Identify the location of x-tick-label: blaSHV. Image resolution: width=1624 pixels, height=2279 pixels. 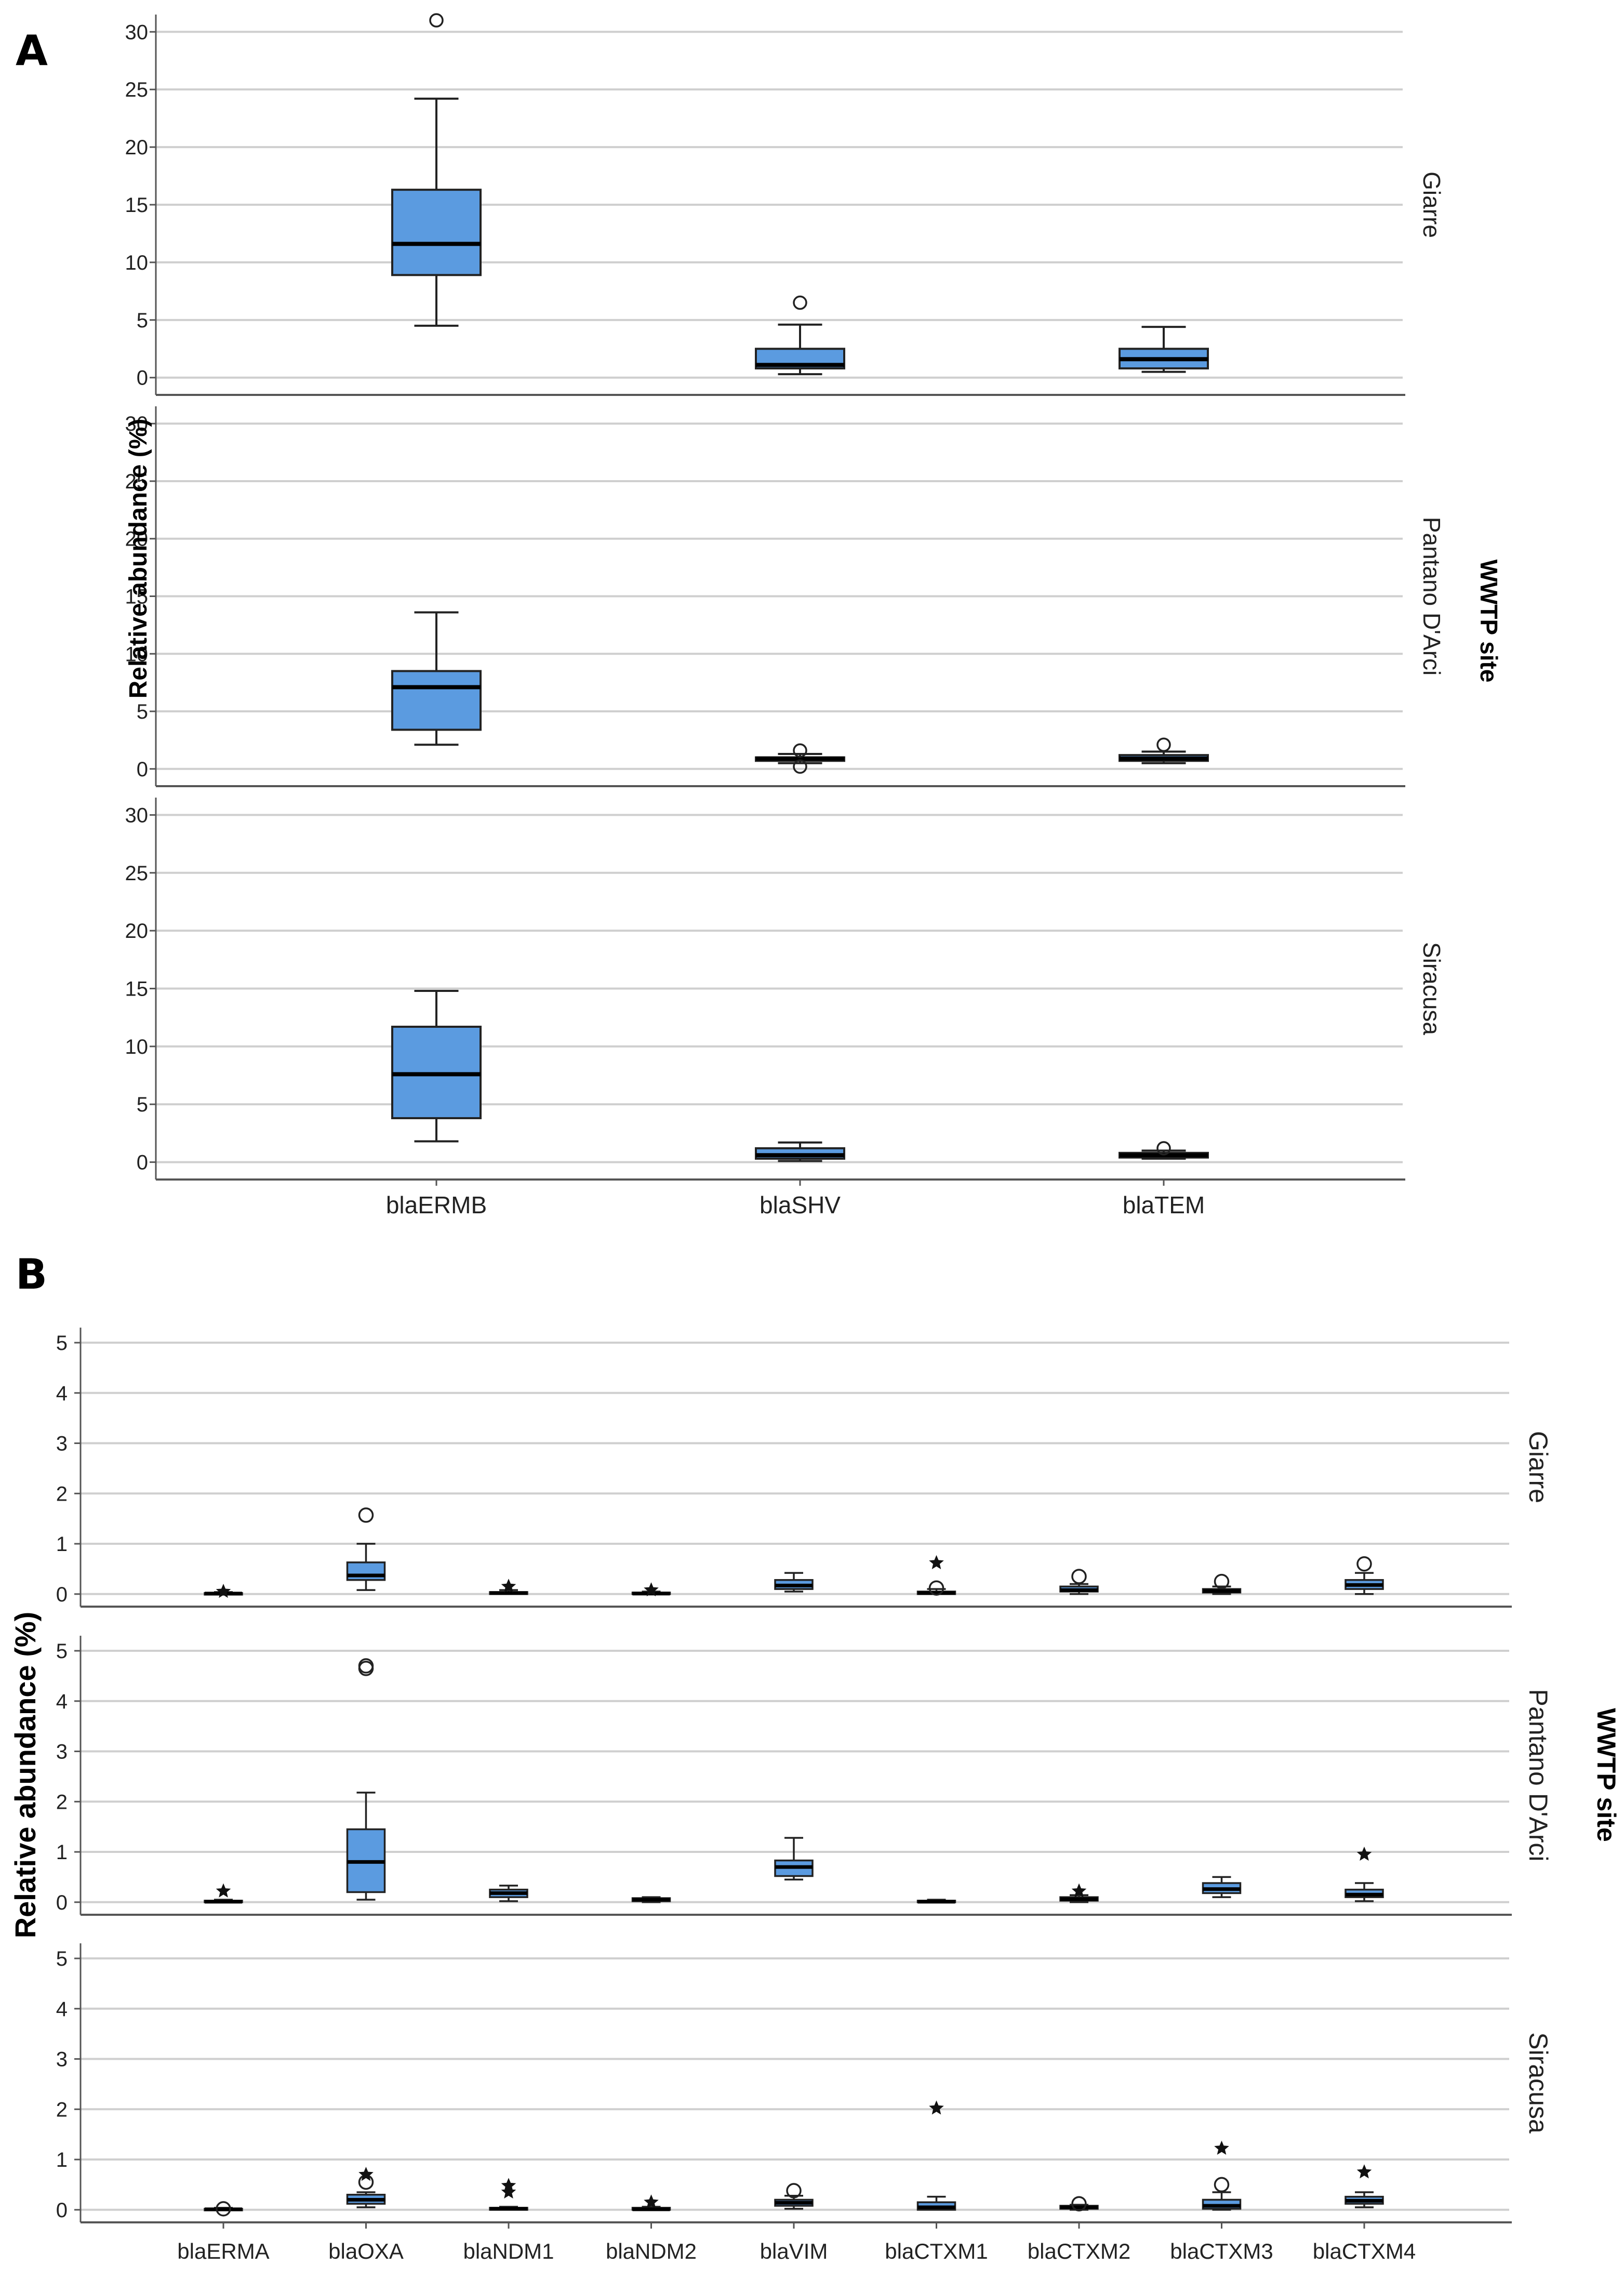
(800, 1205).